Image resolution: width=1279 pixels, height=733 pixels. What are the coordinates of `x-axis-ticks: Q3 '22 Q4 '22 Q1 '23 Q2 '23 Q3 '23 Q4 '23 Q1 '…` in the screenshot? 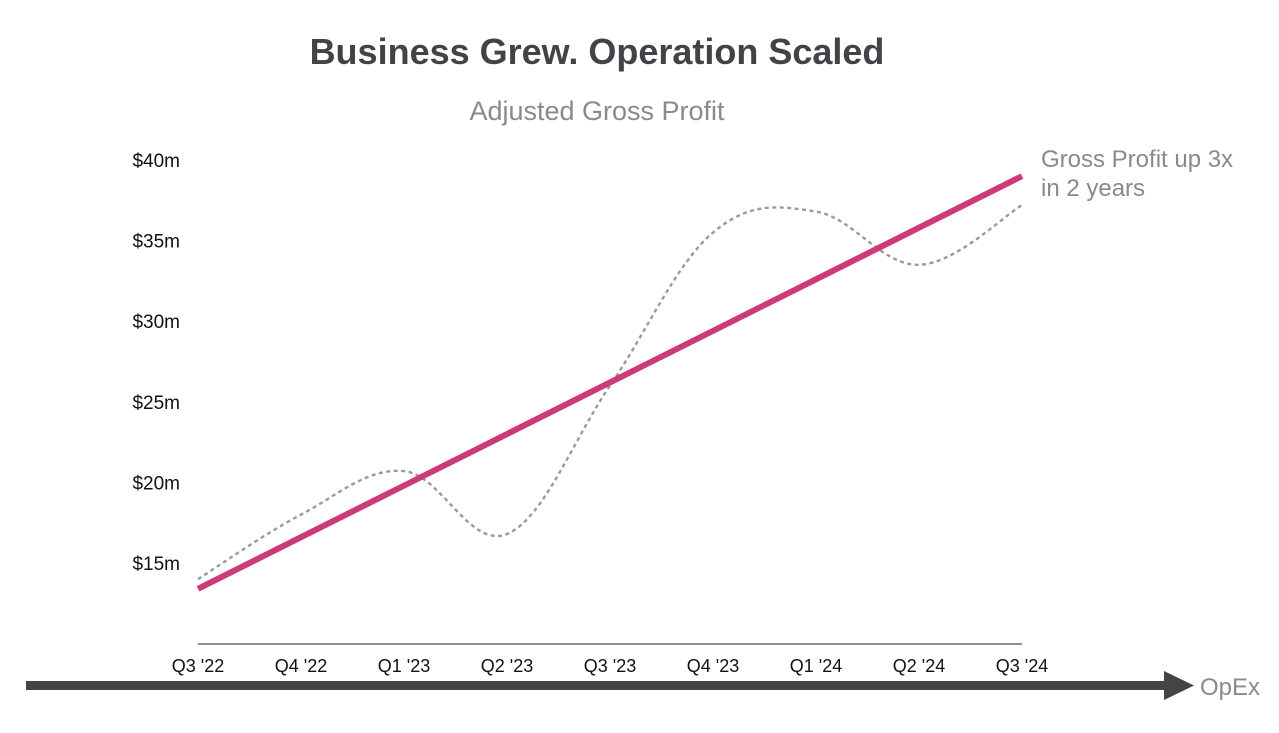 It's located at (610, 666).